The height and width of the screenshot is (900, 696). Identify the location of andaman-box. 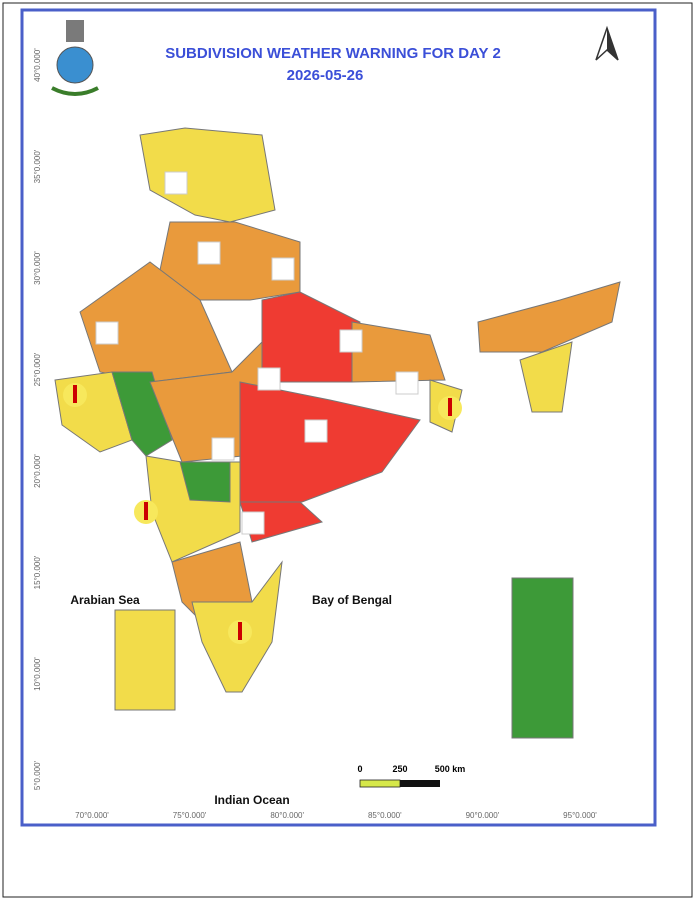
(542, 658).